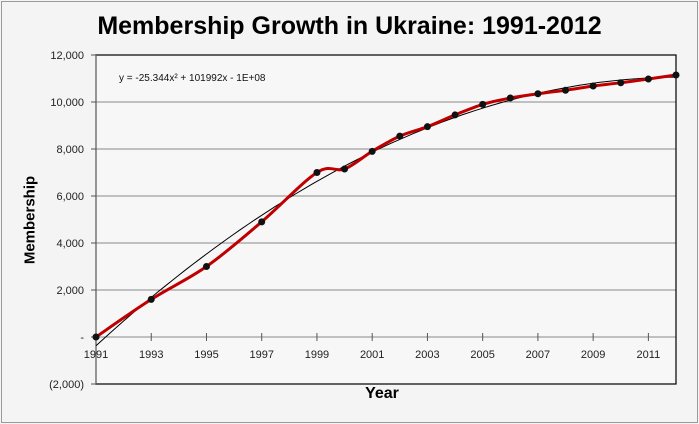 This screenshot has height=424, width=699. What do you see at coordinates (67, 103) in the screenshot?
I see `y-tick-label: 10,000` at bounding box center [67, 103].